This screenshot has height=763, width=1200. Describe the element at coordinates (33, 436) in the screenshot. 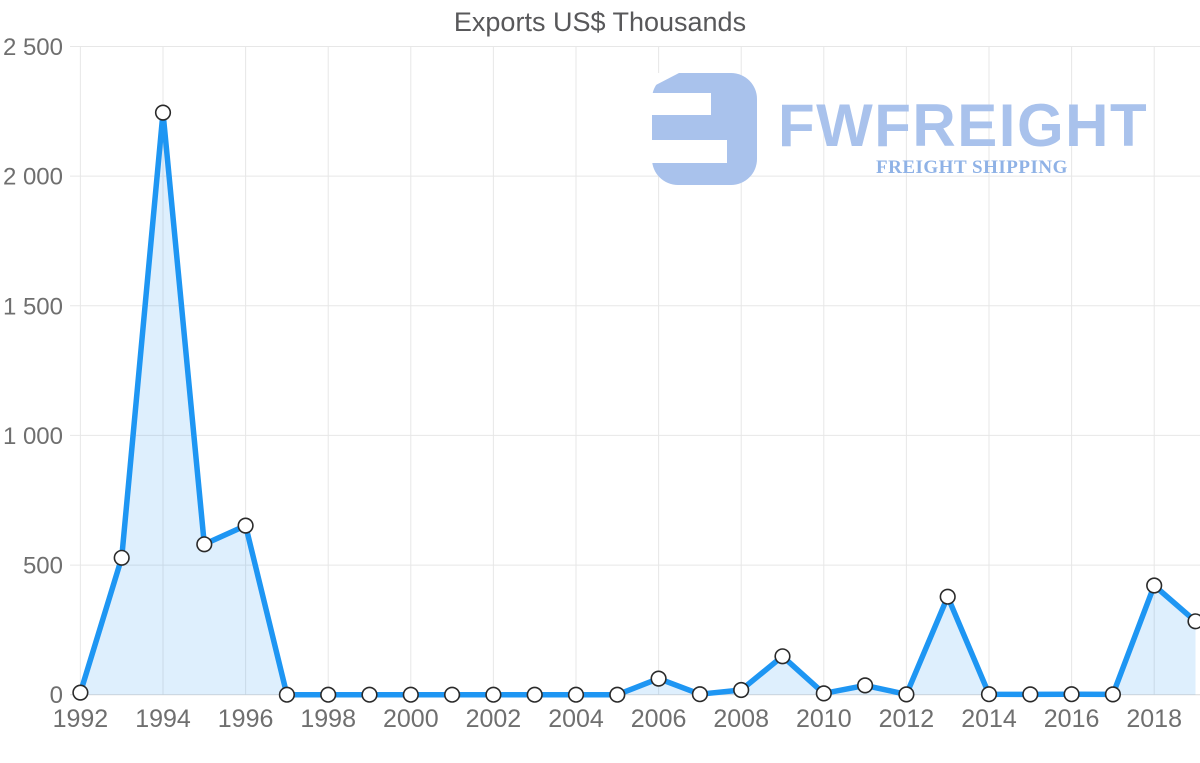

I see `y-axis-tick-label: 1 000` at that location.